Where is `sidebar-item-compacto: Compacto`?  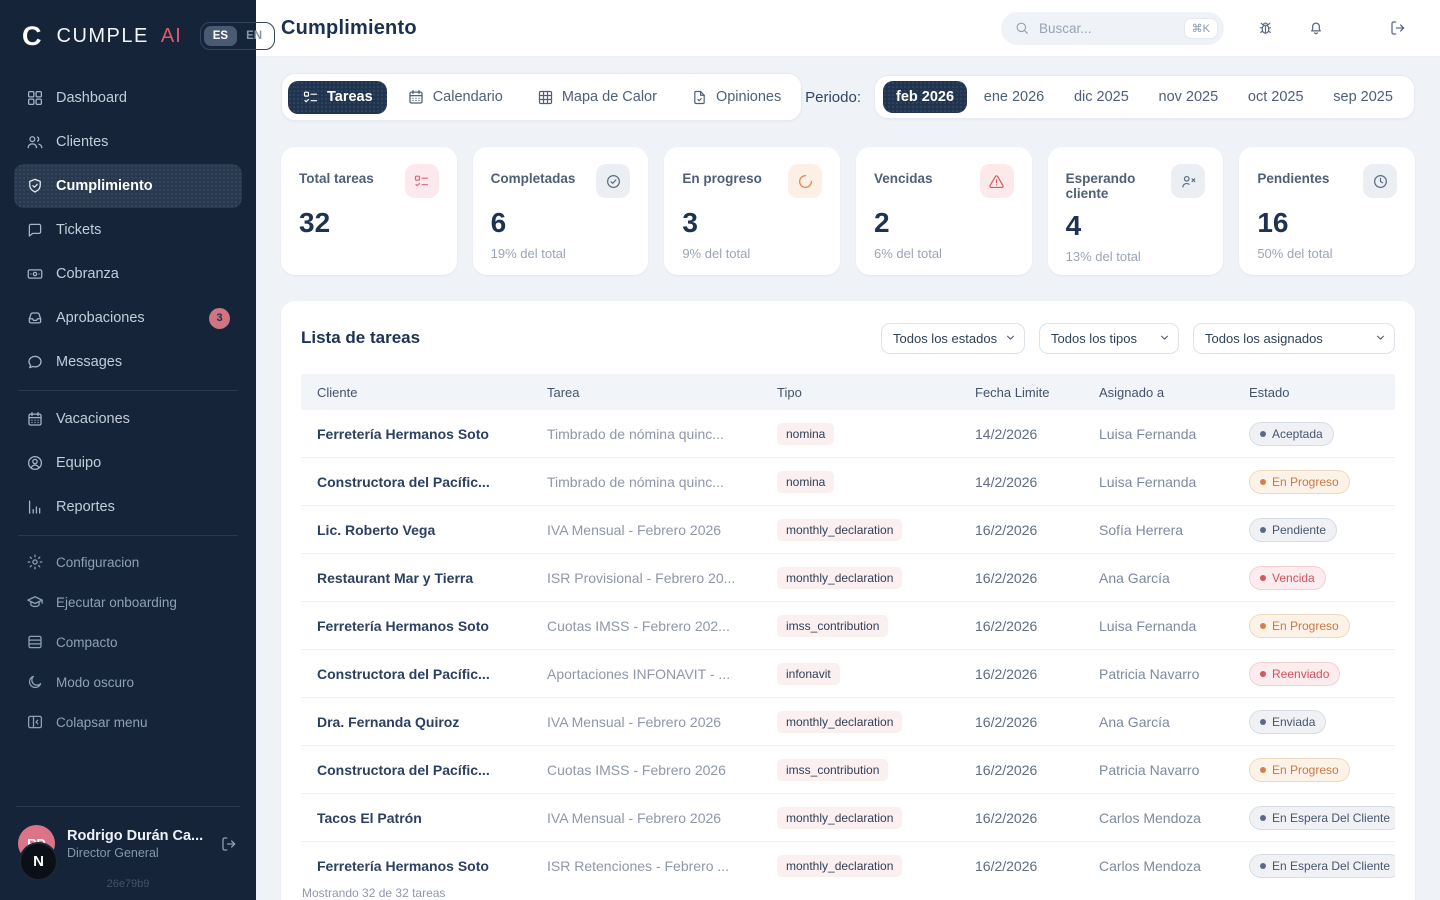 sidebar-item-compacto: Compacto is located at coordinates (128, 642).